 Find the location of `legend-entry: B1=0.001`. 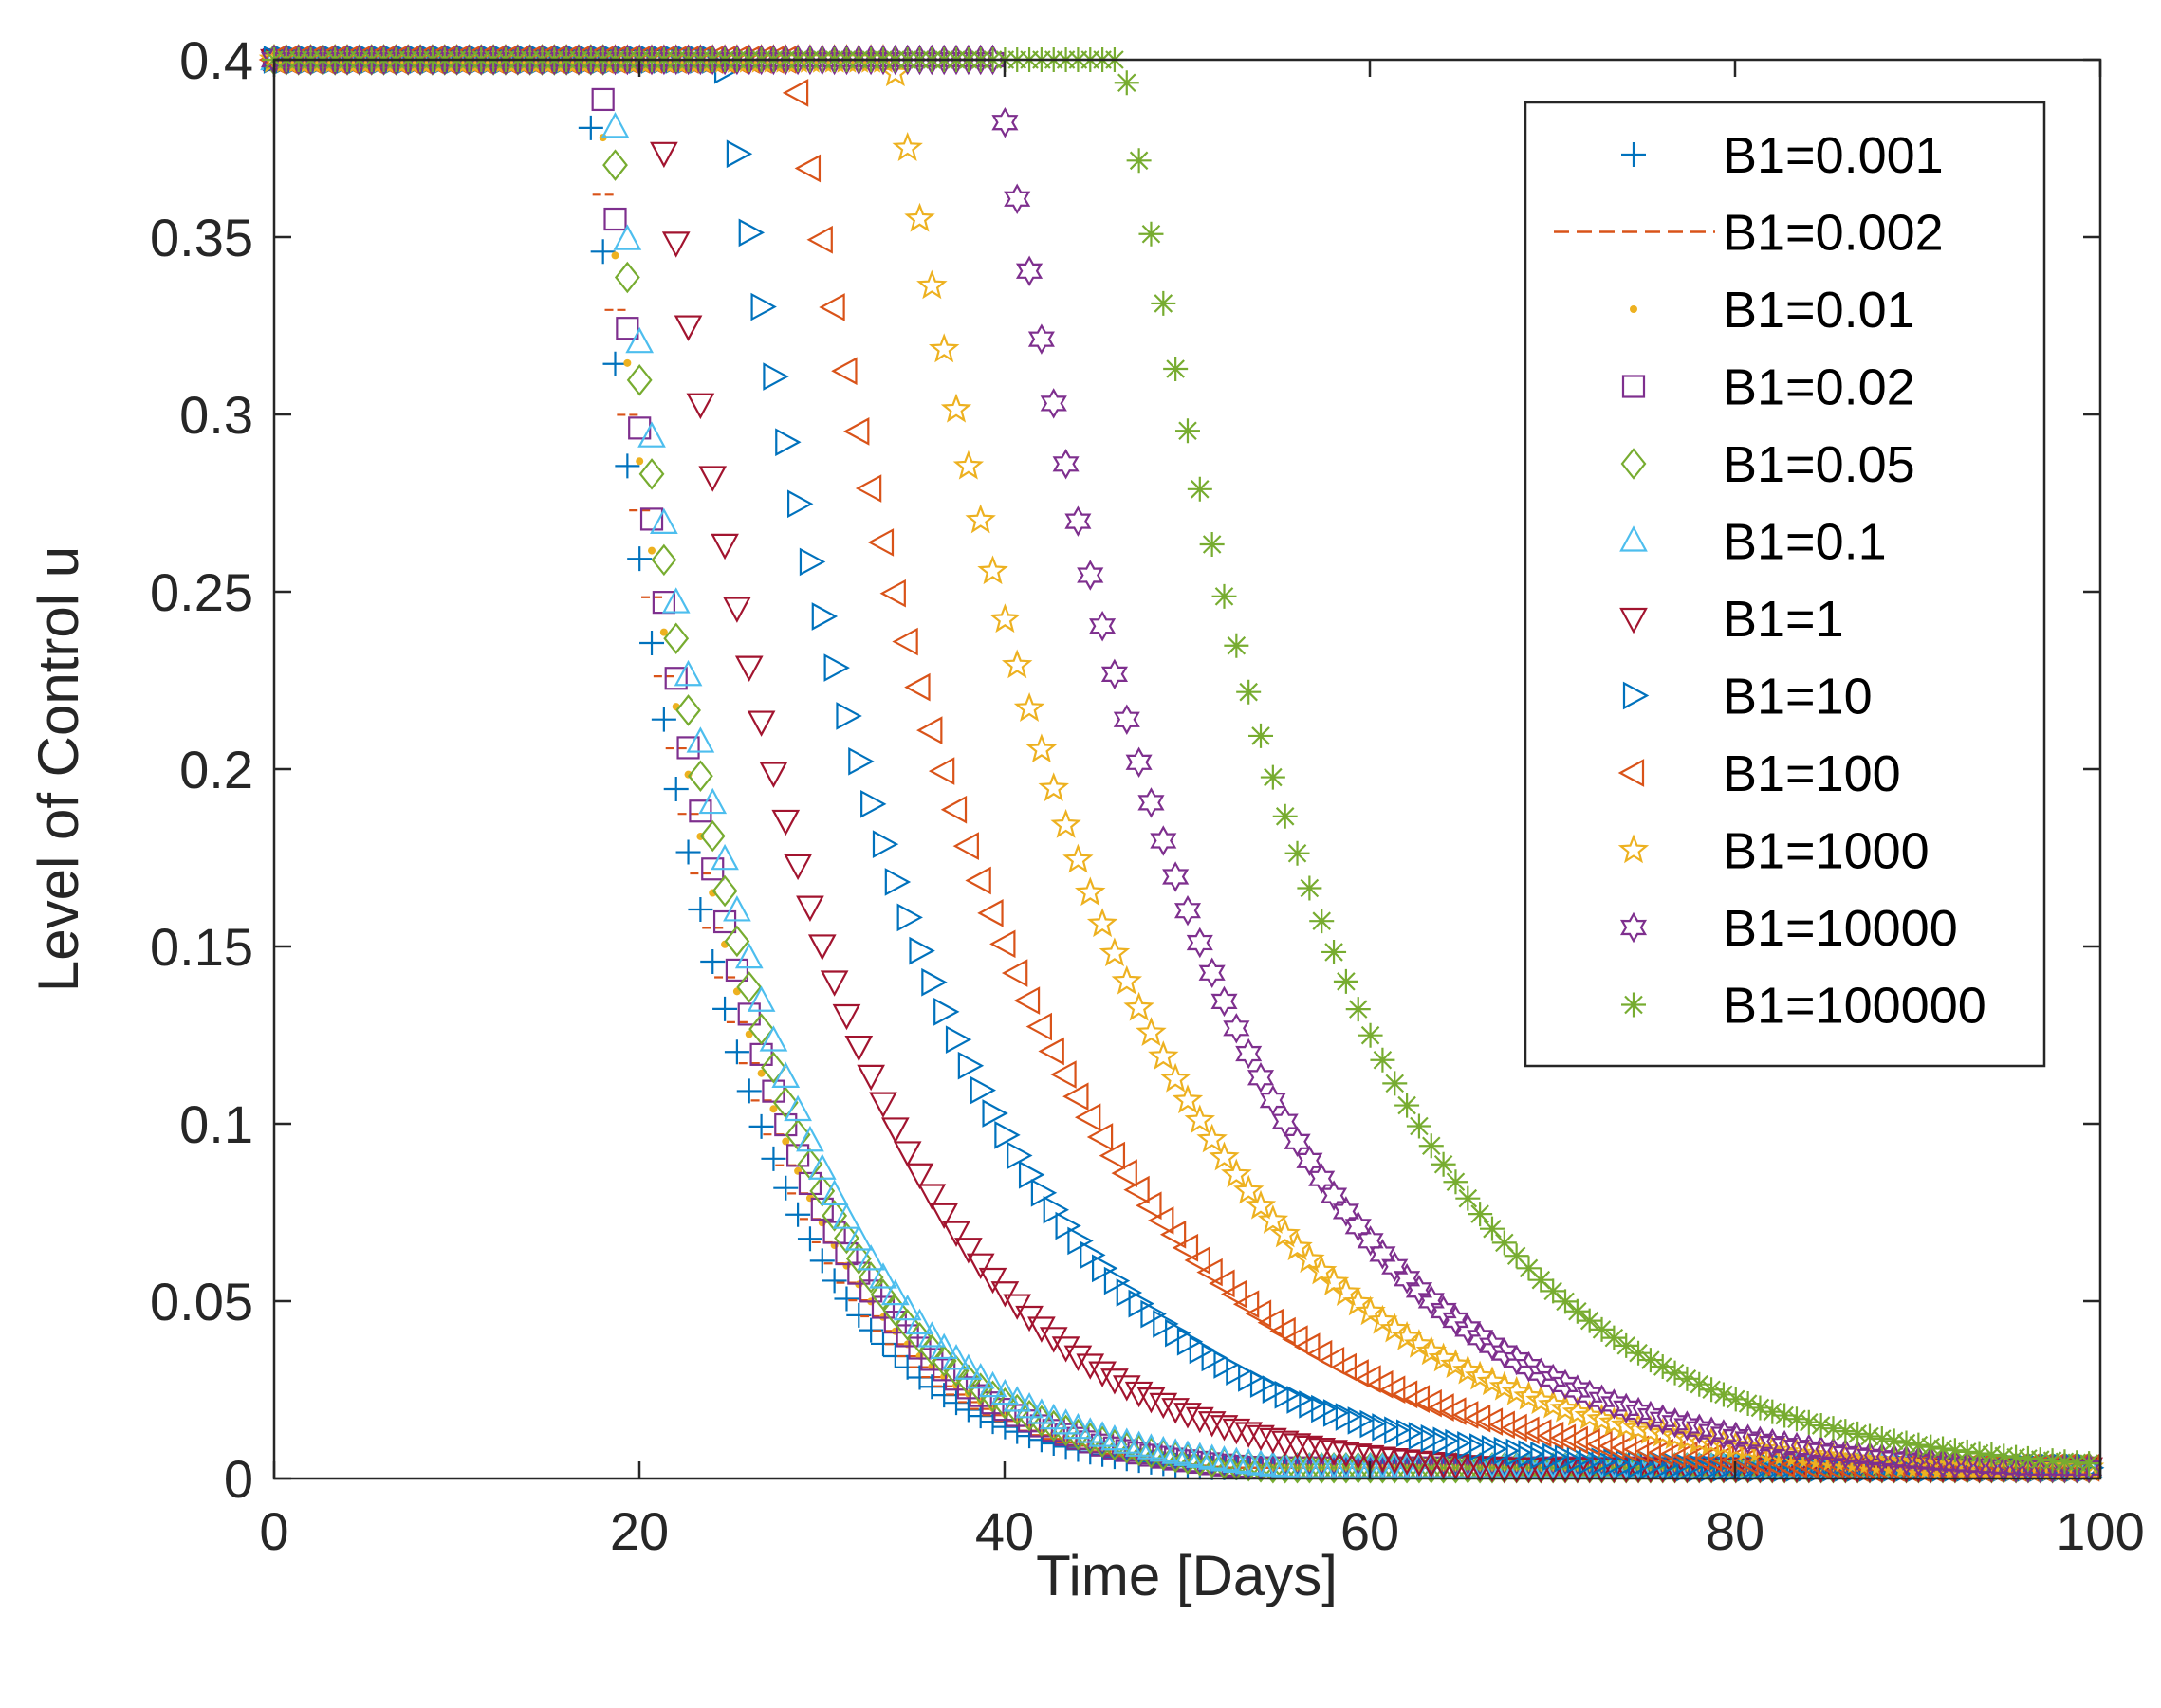

legend-entry: B1=0.001 is located at coordinates (1782, 155).